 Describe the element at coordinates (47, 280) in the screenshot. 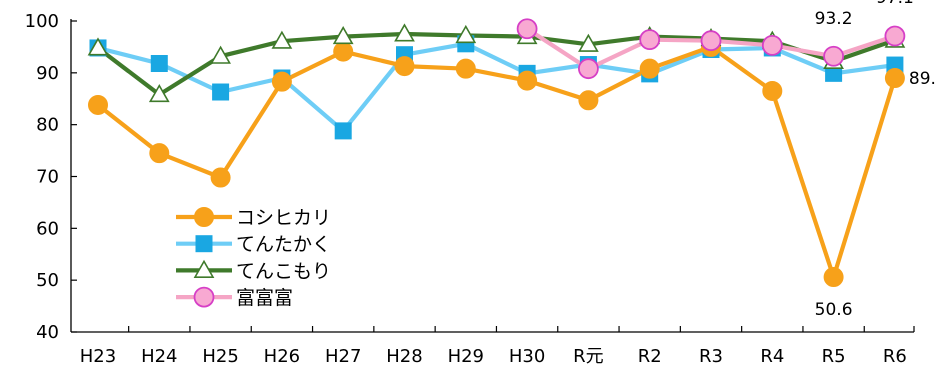

I see `y-tick-label: 50` at that location.